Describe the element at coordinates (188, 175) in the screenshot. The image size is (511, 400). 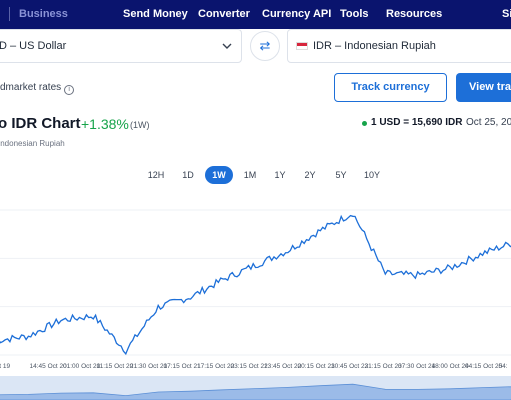
I see `range-tab-1d: 1D` at that location.